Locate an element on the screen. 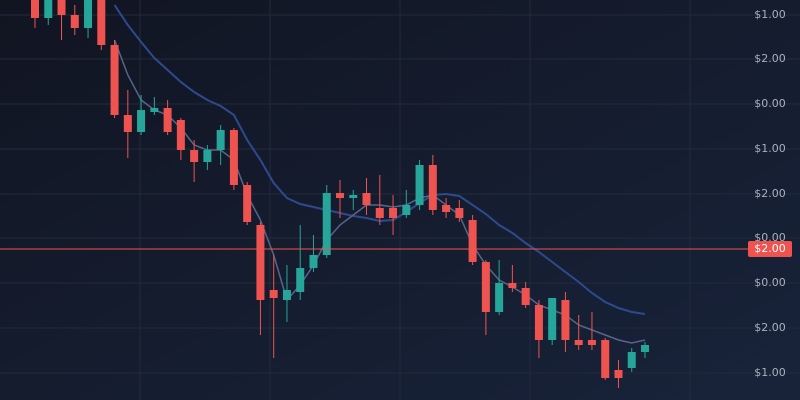 The image size is (800, 400). price-label-box is located at coordinates (770, 249).